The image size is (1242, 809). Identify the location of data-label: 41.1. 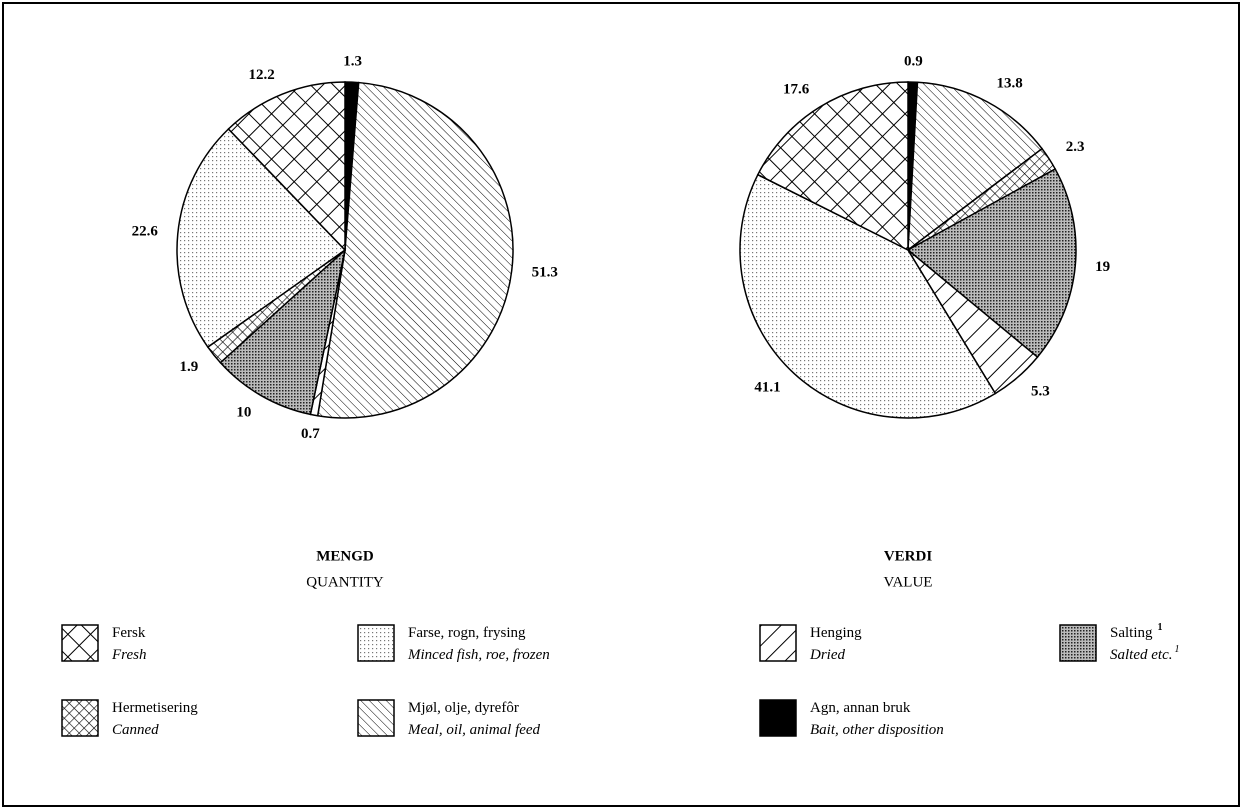
(767, 388).